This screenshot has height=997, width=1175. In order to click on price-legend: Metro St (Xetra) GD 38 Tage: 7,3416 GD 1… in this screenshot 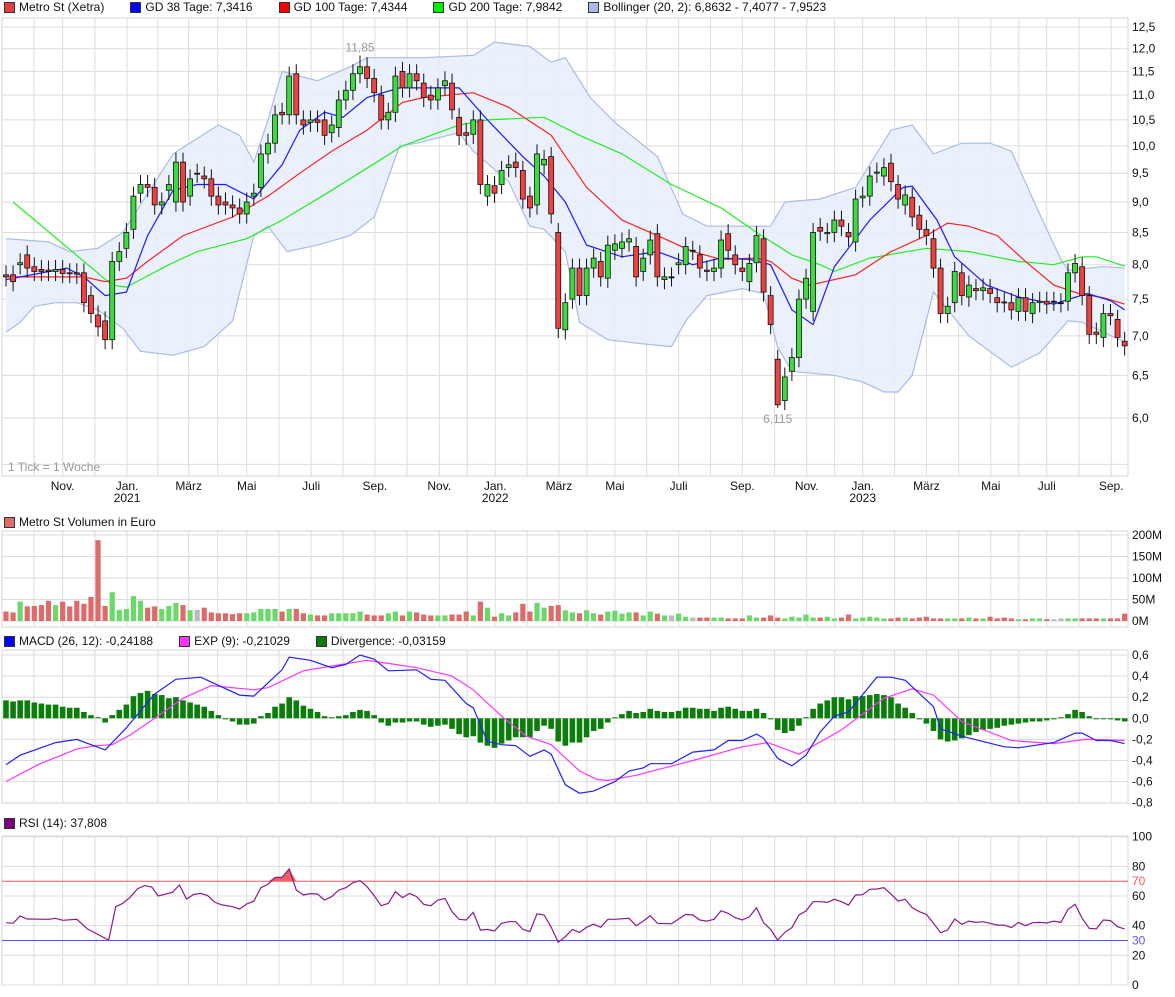, I will do `click(428, 7)`.